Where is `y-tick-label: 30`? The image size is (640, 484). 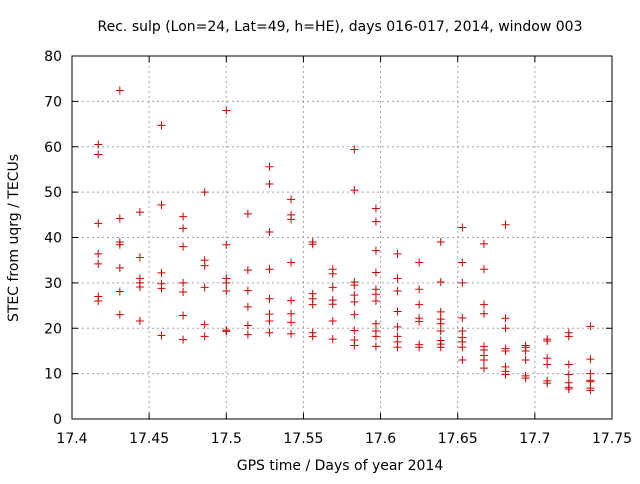
y-tick-label: 30 is located at coordinates (53, 284).